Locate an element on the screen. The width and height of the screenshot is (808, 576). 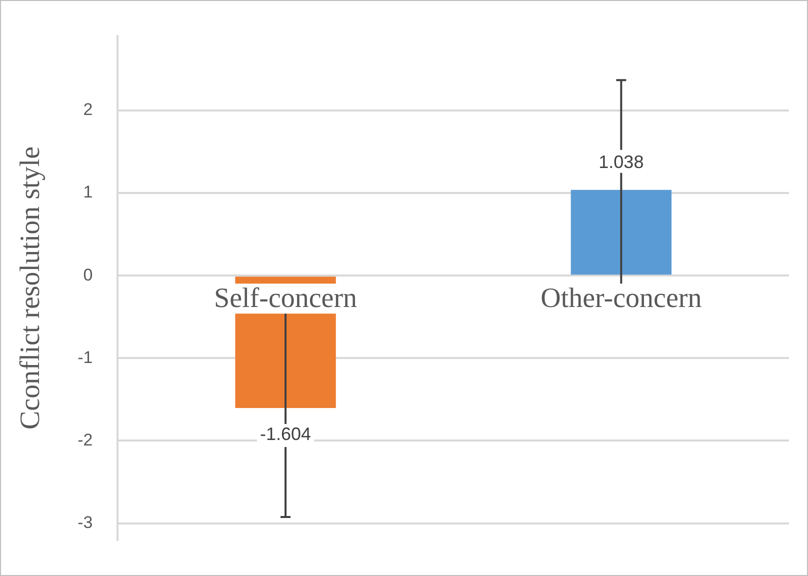
x-tick-label: Other-concern is located at coordinates (621, 298).